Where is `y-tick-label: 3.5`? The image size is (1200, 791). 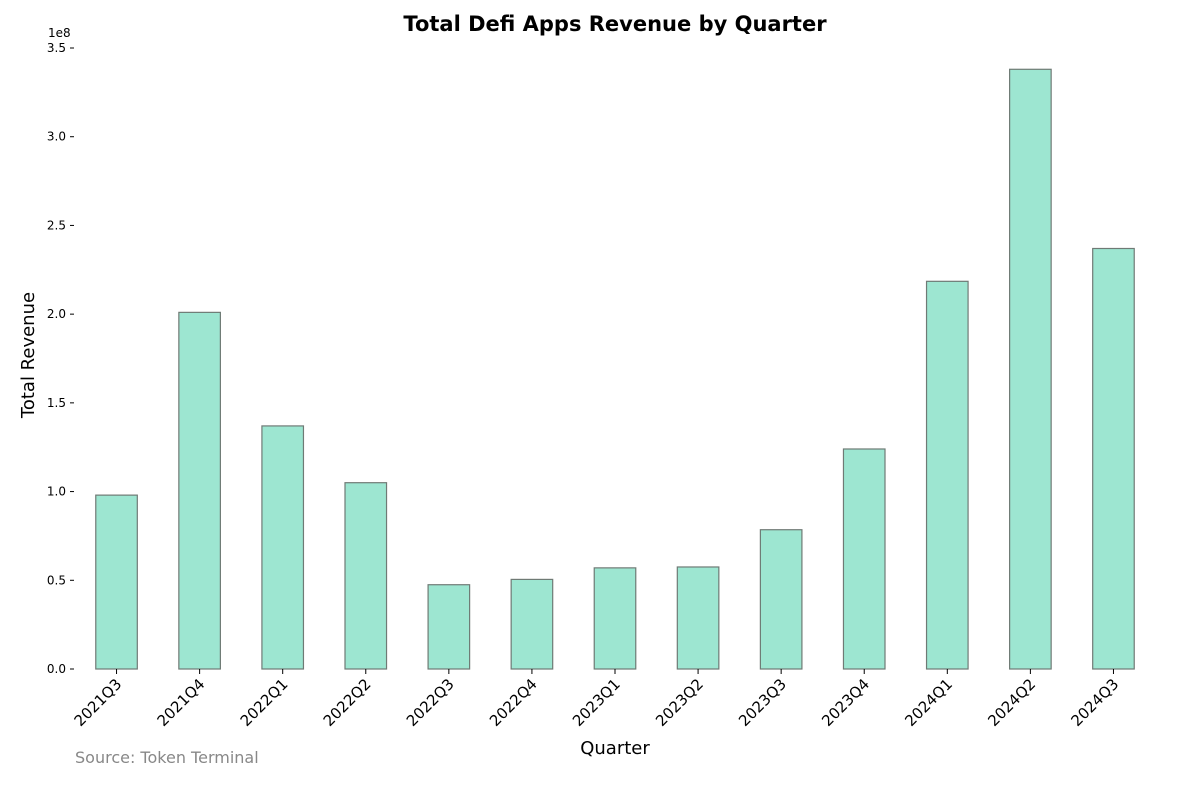 y-tick-label: 3.5 is located at coordinates (56, 48).